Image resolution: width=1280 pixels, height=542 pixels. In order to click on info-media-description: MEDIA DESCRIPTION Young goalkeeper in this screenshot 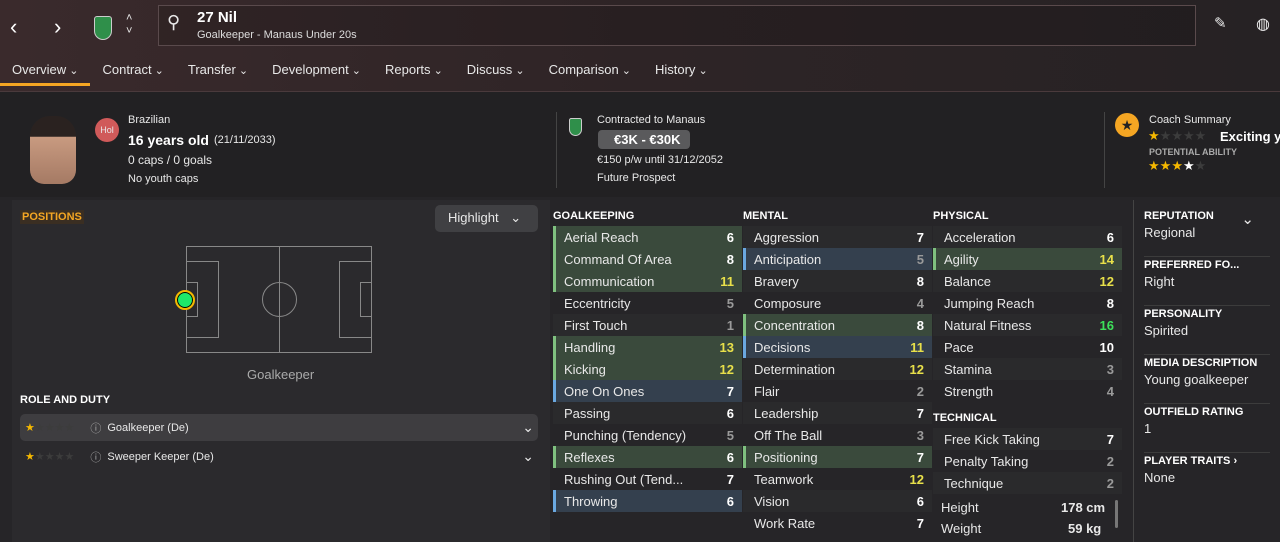, I will do `click(1207, 379)`.